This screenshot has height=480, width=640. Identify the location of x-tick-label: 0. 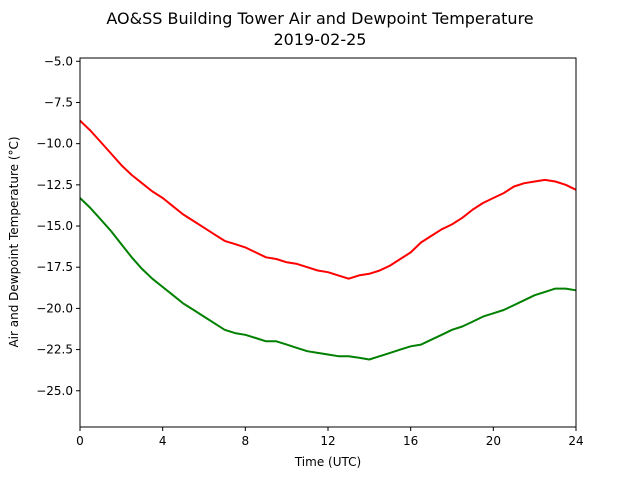
(80, 441).